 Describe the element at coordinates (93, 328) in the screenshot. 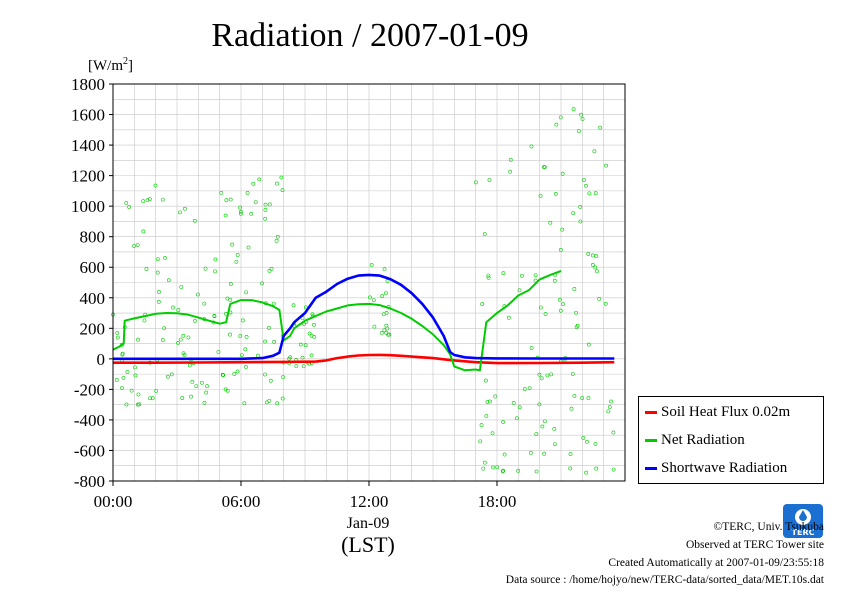

I see `y-tick-label: 200` at that location.